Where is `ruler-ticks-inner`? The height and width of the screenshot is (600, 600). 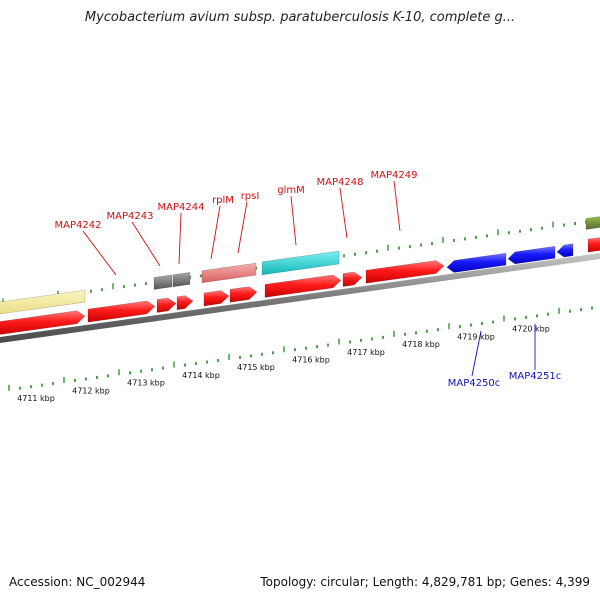 ruler-ticks-inner is located at coordinates (300, 348).